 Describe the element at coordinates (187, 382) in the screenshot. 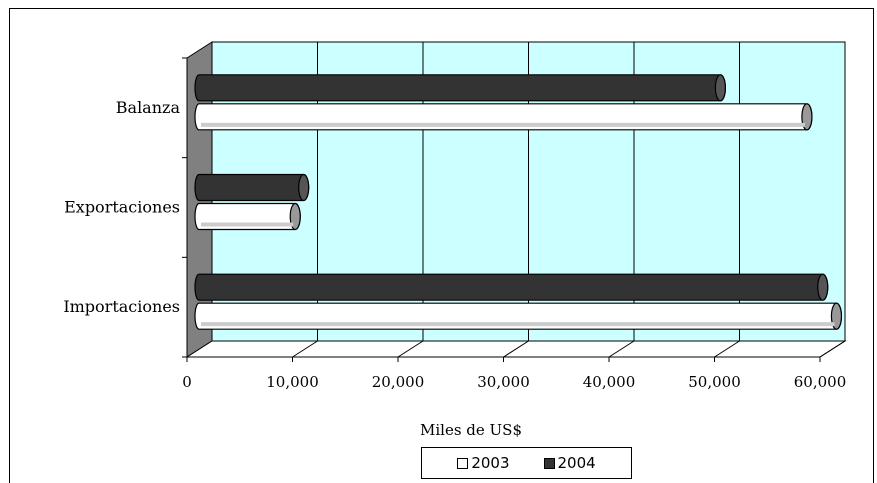

I see `x-tick-label: 0` at that location.